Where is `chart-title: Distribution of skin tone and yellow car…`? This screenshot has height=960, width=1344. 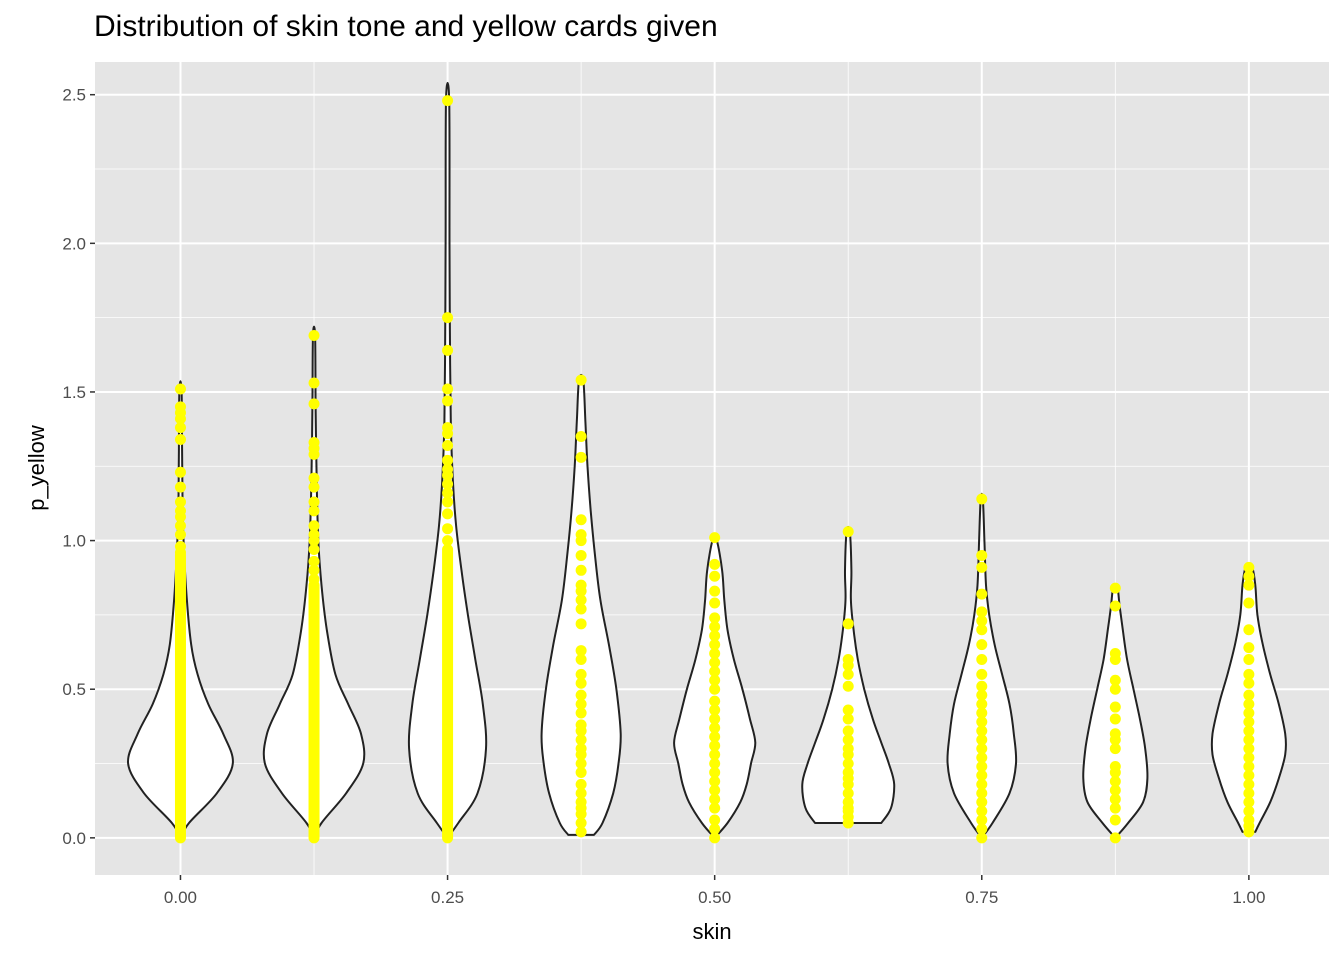
chart-title: Distribution of skin tone and yellow car… is located at coordinates (406, 26).